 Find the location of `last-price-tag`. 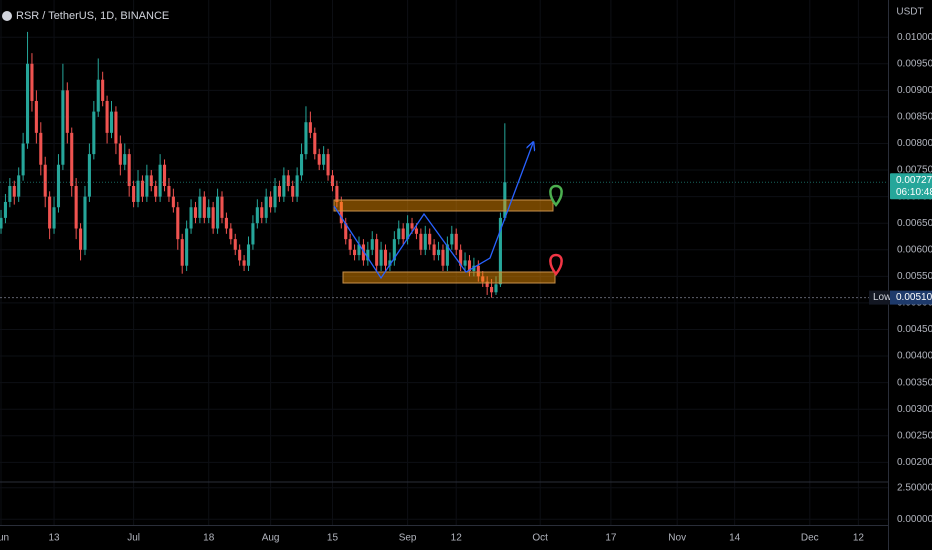

last-price-tag is located at coordinates (911, 186).